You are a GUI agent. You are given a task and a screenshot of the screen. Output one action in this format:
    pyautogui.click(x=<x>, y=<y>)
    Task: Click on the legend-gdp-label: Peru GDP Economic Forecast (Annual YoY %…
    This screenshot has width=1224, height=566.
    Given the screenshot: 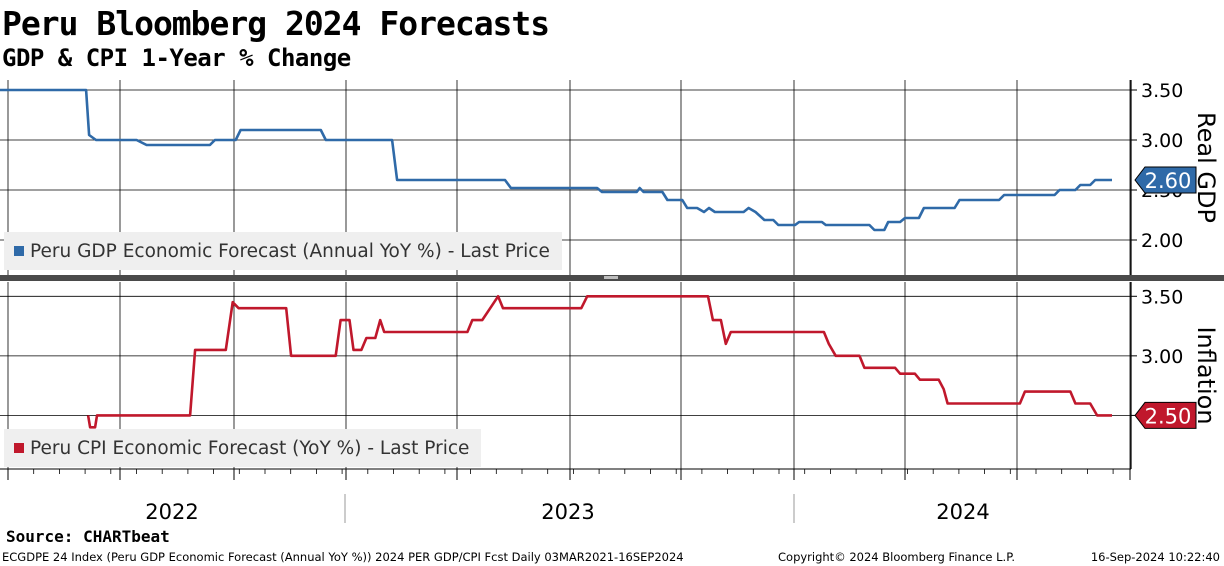 What is the action you would take?
    pyautogui.click(x=290, y=251)
    